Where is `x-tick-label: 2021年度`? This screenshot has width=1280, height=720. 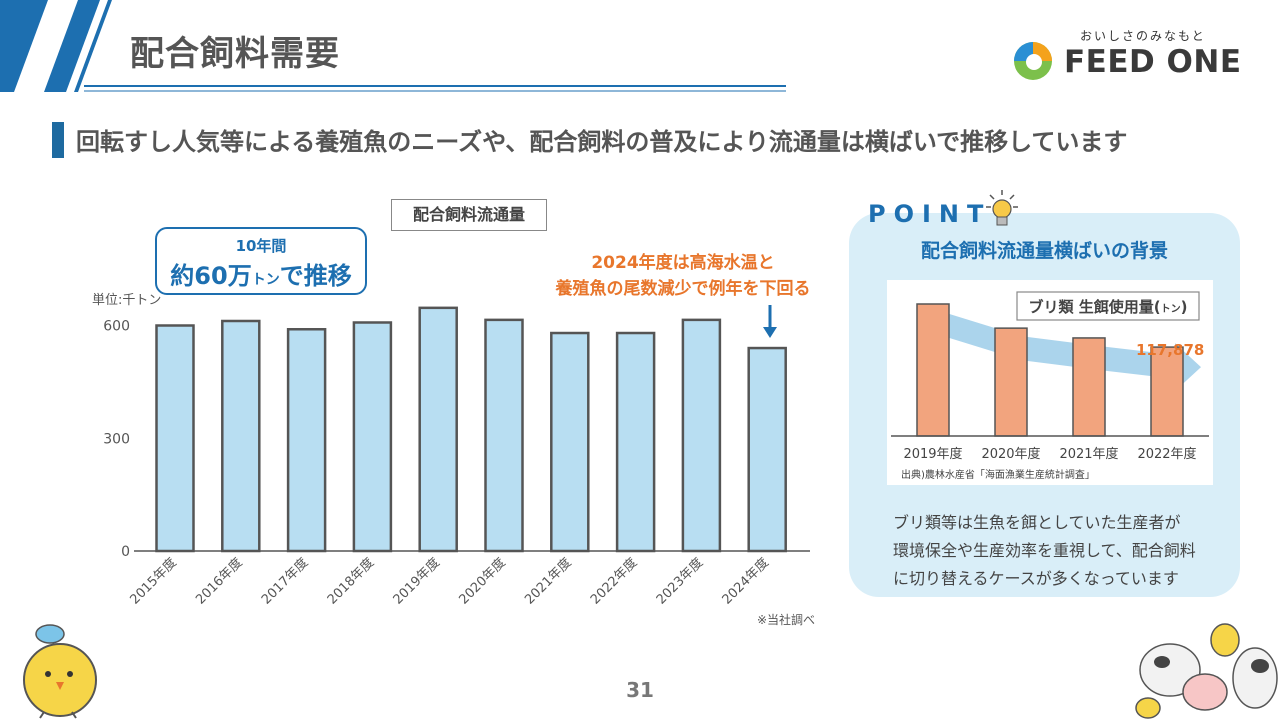
x-tick-label: 2021年度 is located at coordinates (548, 581).